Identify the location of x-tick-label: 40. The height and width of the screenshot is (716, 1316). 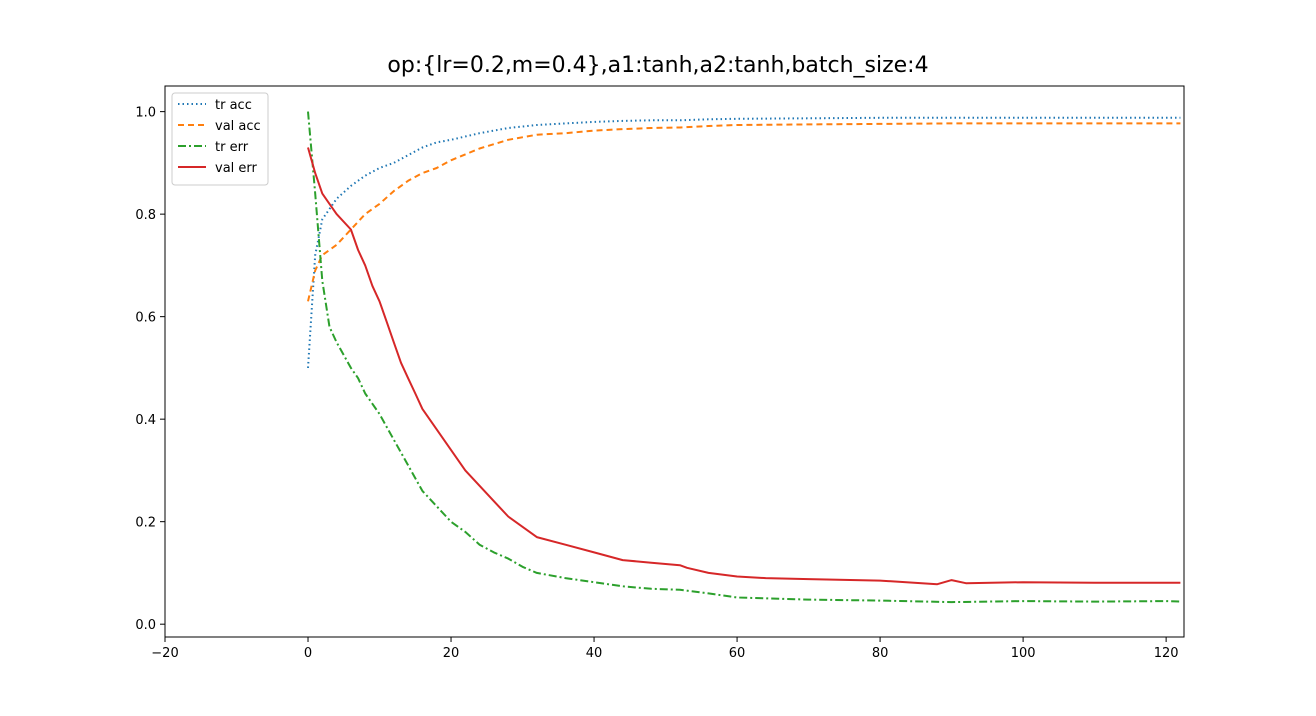
(594, 653).